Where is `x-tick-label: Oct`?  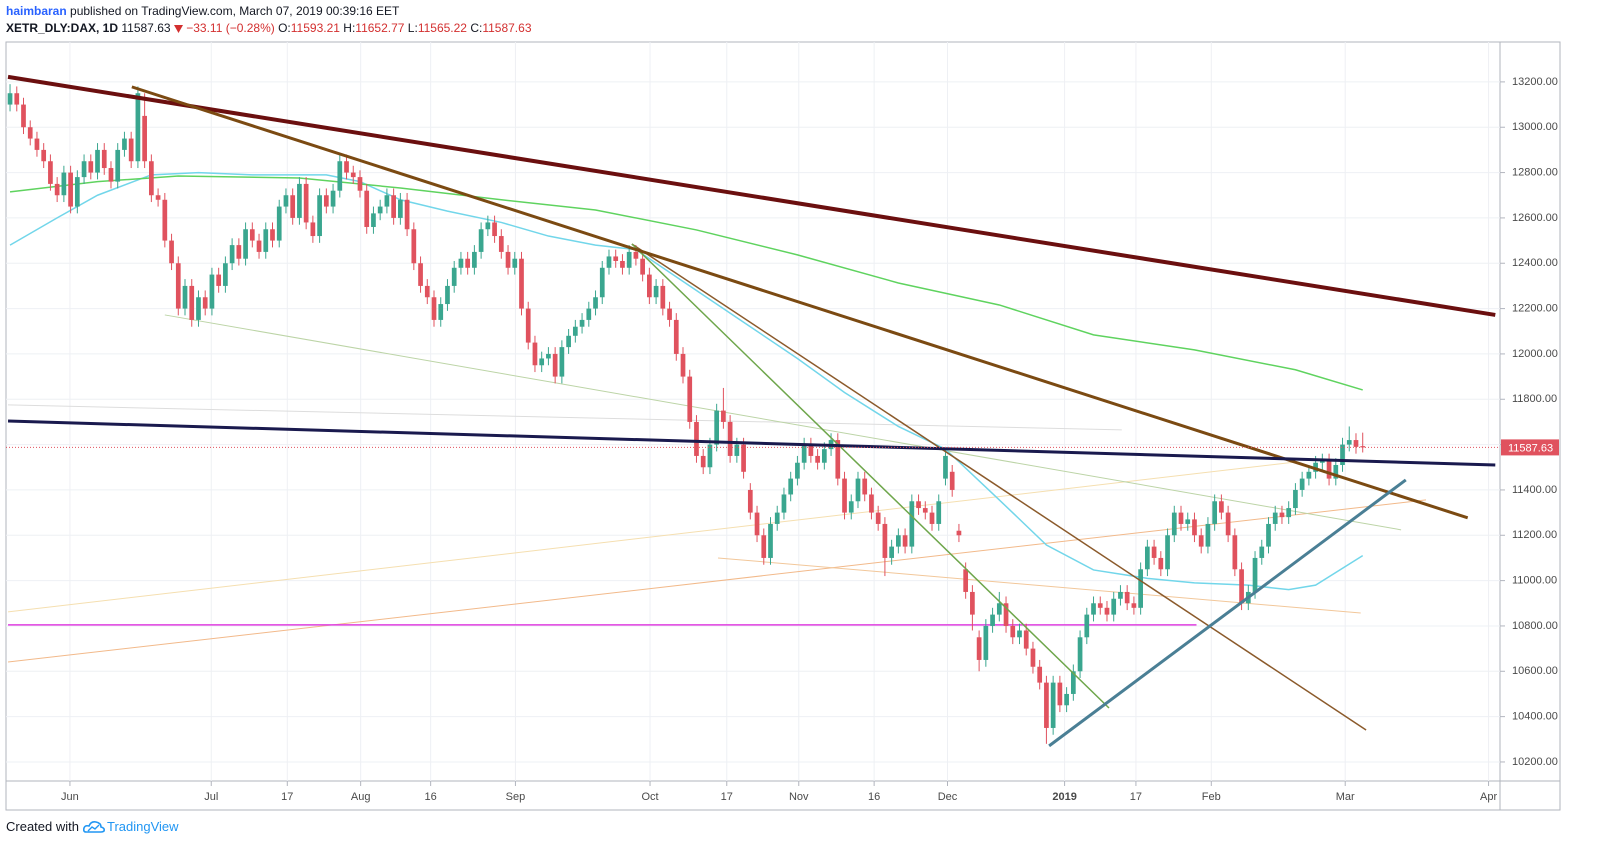 x-tick-label: Oct is located at coordinates (649, 797).